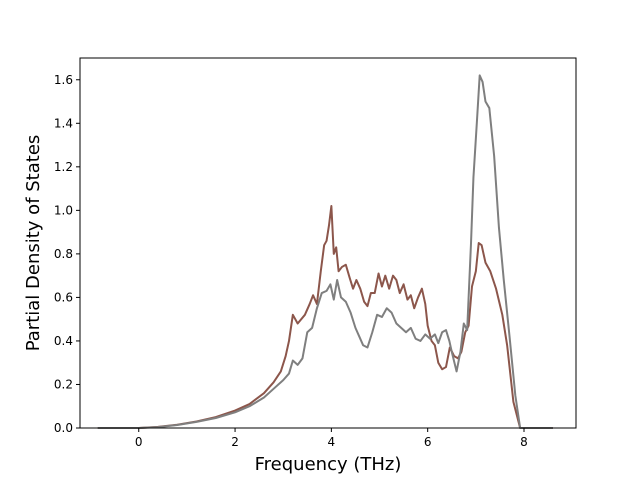 The width and height of the screenshot is (640, 480). I want to click on y-tick-label: 1.0, so click(63, 210).